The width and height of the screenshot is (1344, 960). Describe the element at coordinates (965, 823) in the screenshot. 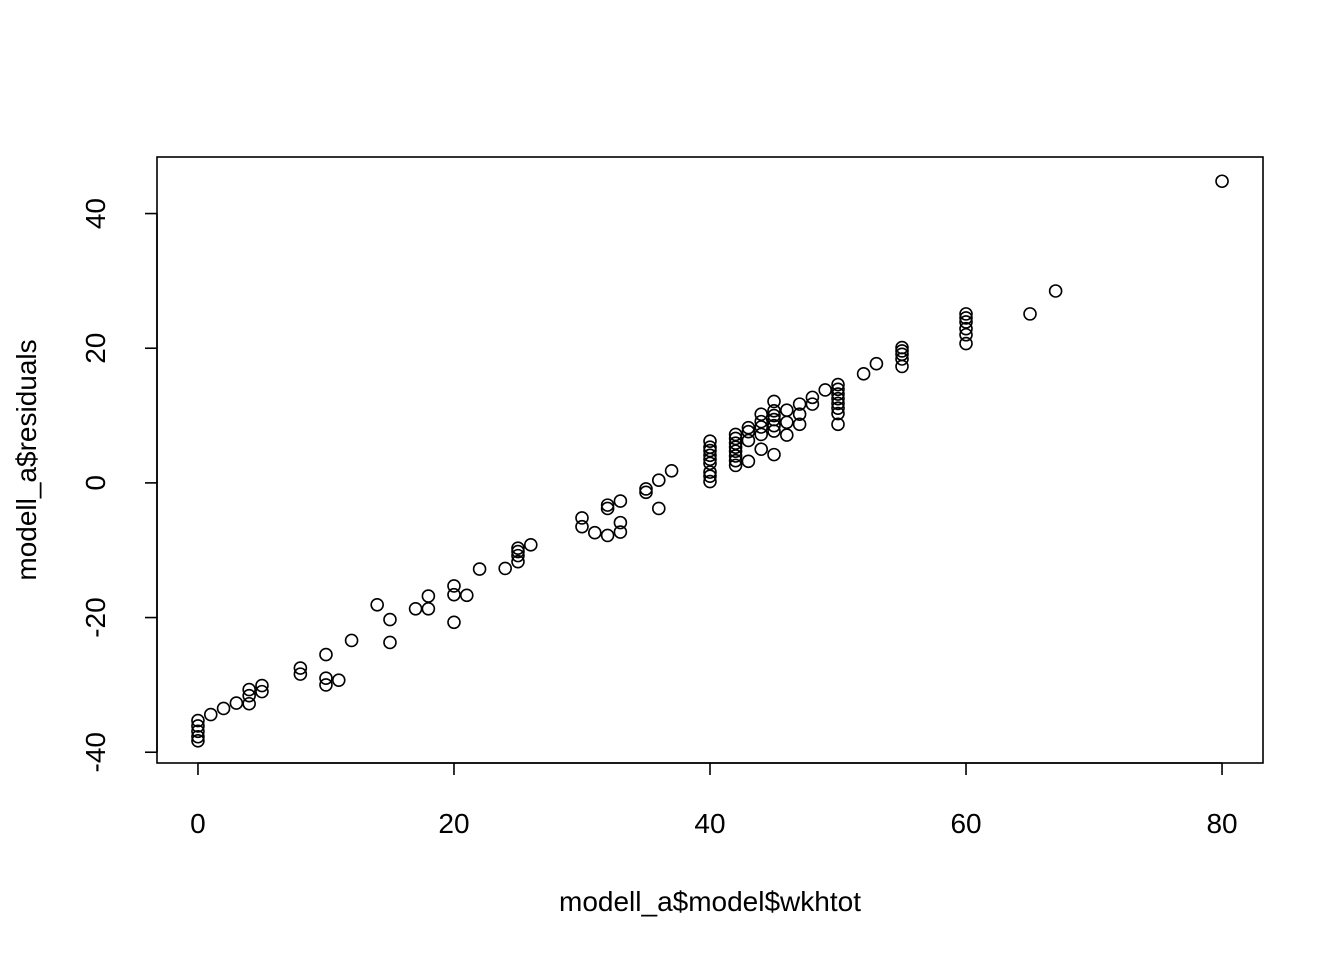

I see `x-tick-label: 60` at that location.